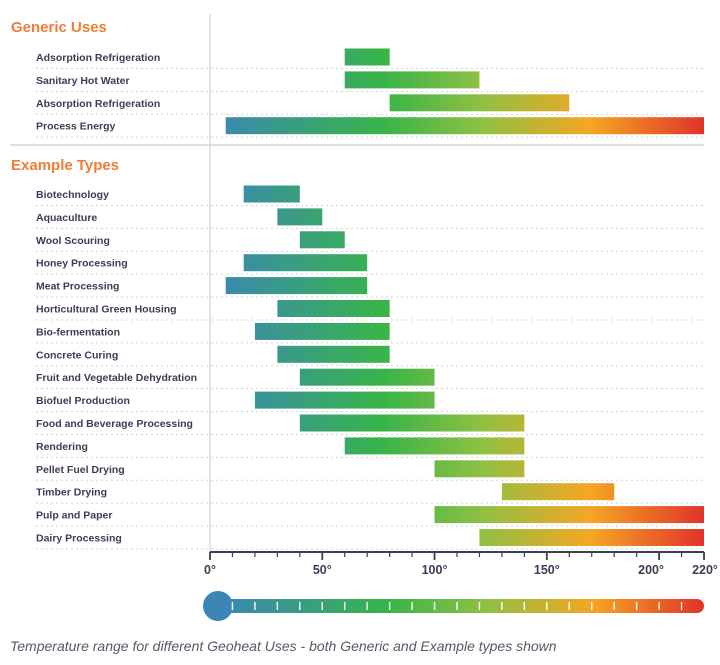  What do you see at coordinates (59, 27) in the screenshot?
I see `section-title-generic-uses: Generic Uses` at bounding box center [59, 27].